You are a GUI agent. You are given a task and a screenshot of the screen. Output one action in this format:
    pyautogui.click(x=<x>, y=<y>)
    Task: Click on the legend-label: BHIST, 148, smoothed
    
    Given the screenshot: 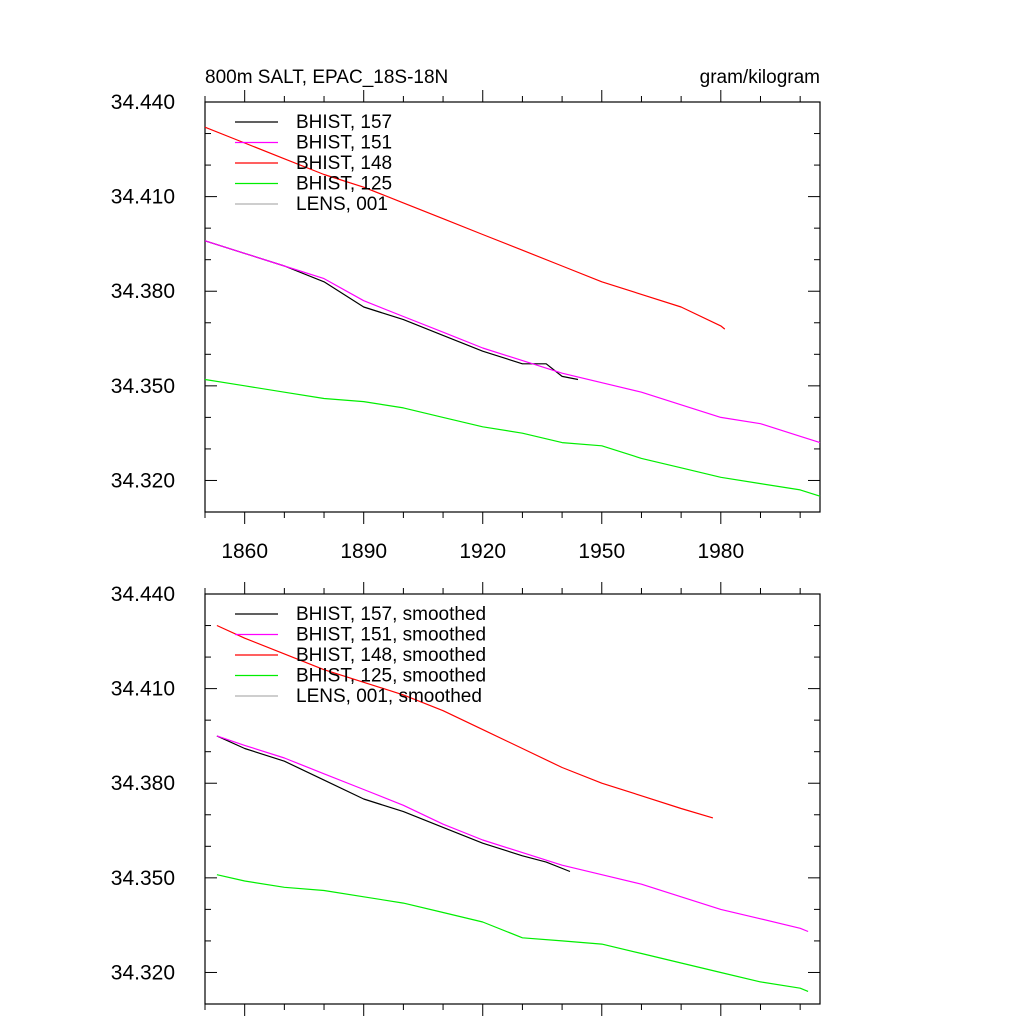 What is the action you would take?
    pyautogui.click(x=391, y=655)
    